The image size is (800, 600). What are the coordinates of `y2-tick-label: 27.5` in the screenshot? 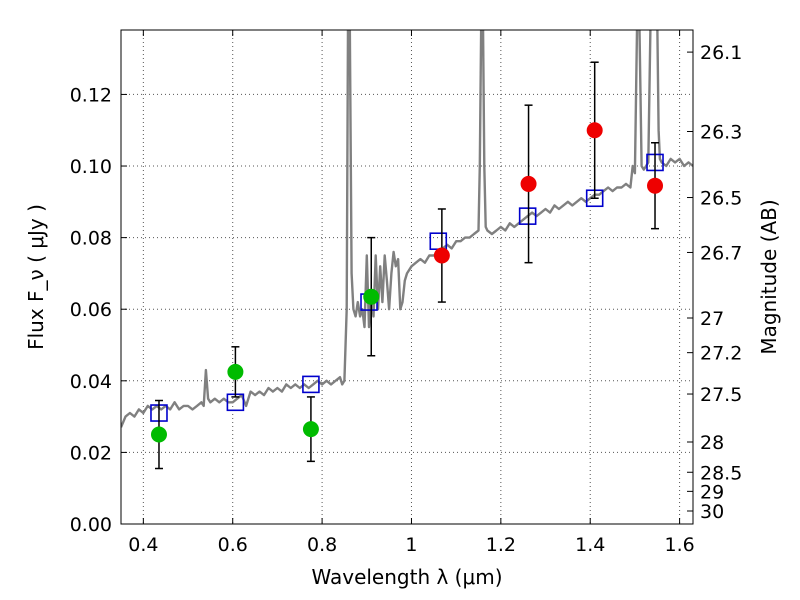 It's located at (721, 395).